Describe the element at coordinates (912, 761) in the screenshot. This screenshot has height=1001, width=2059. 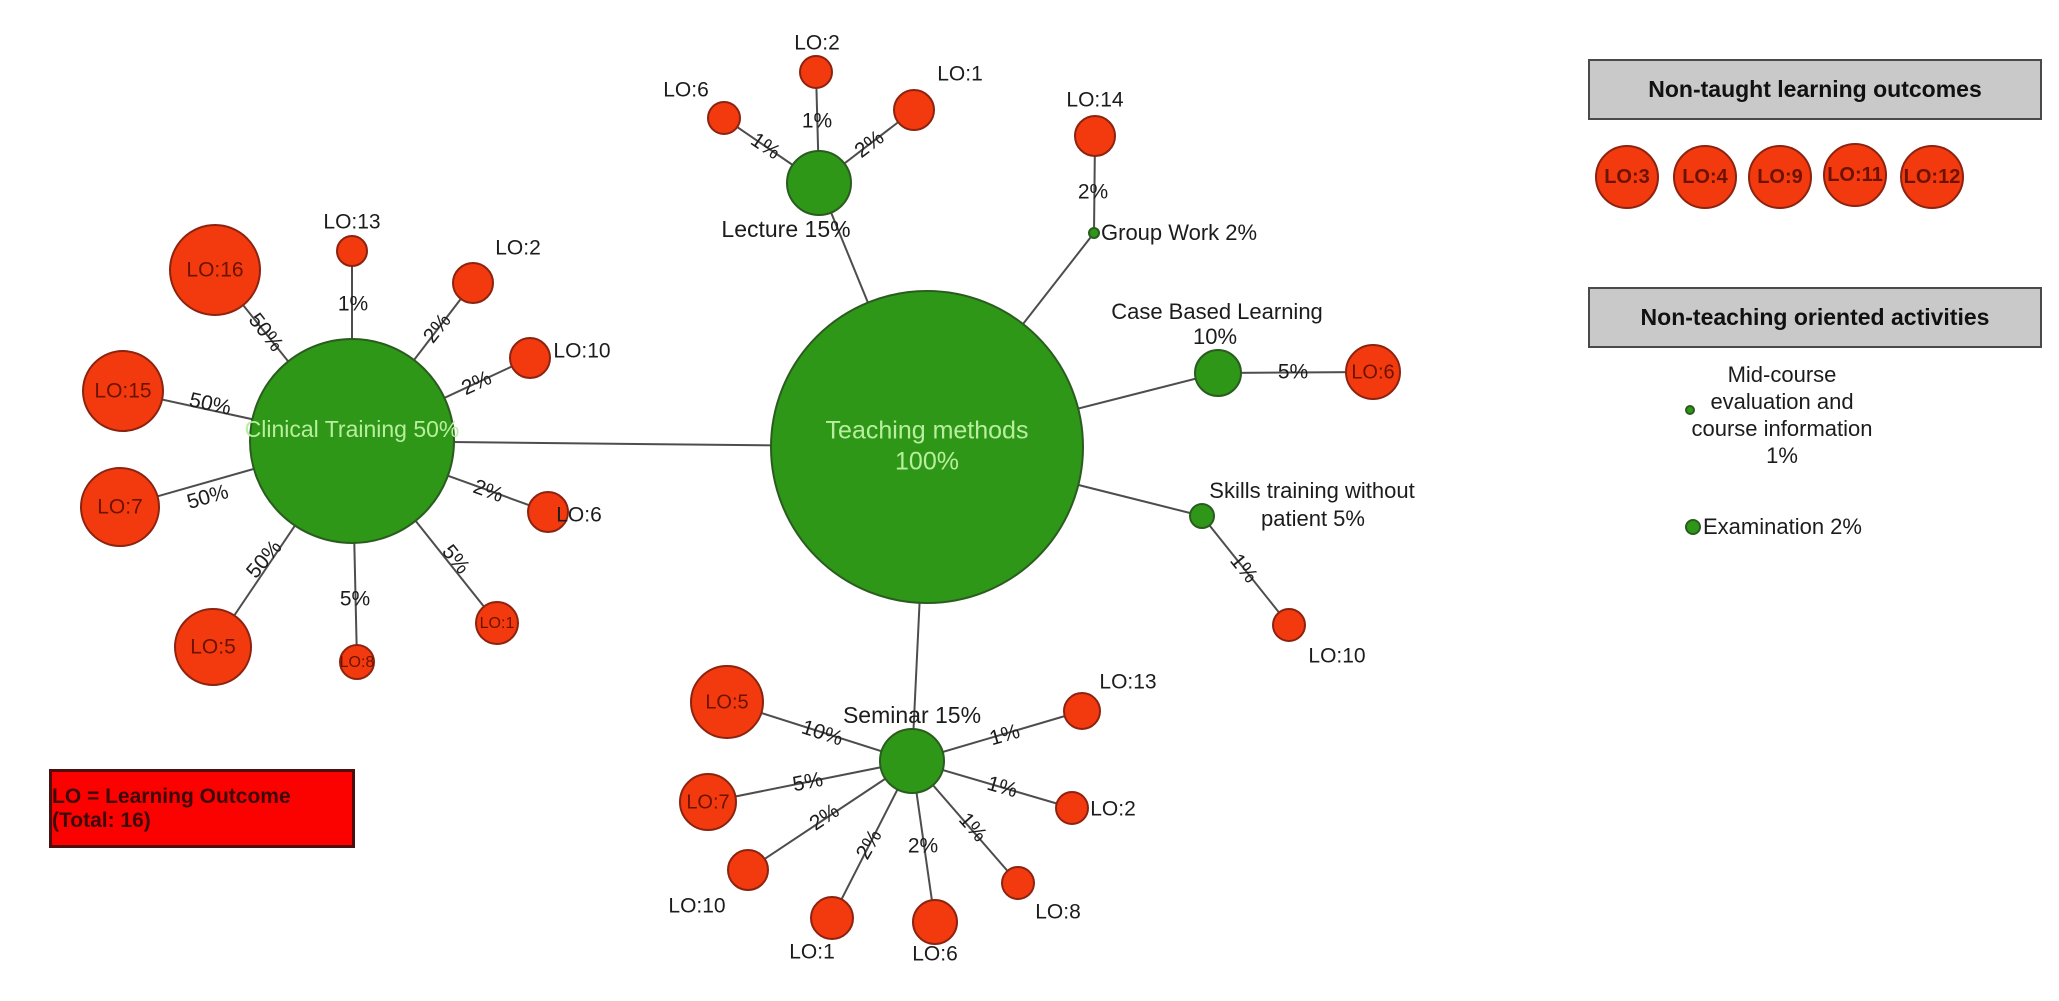
I see `node-seminar` at that location.